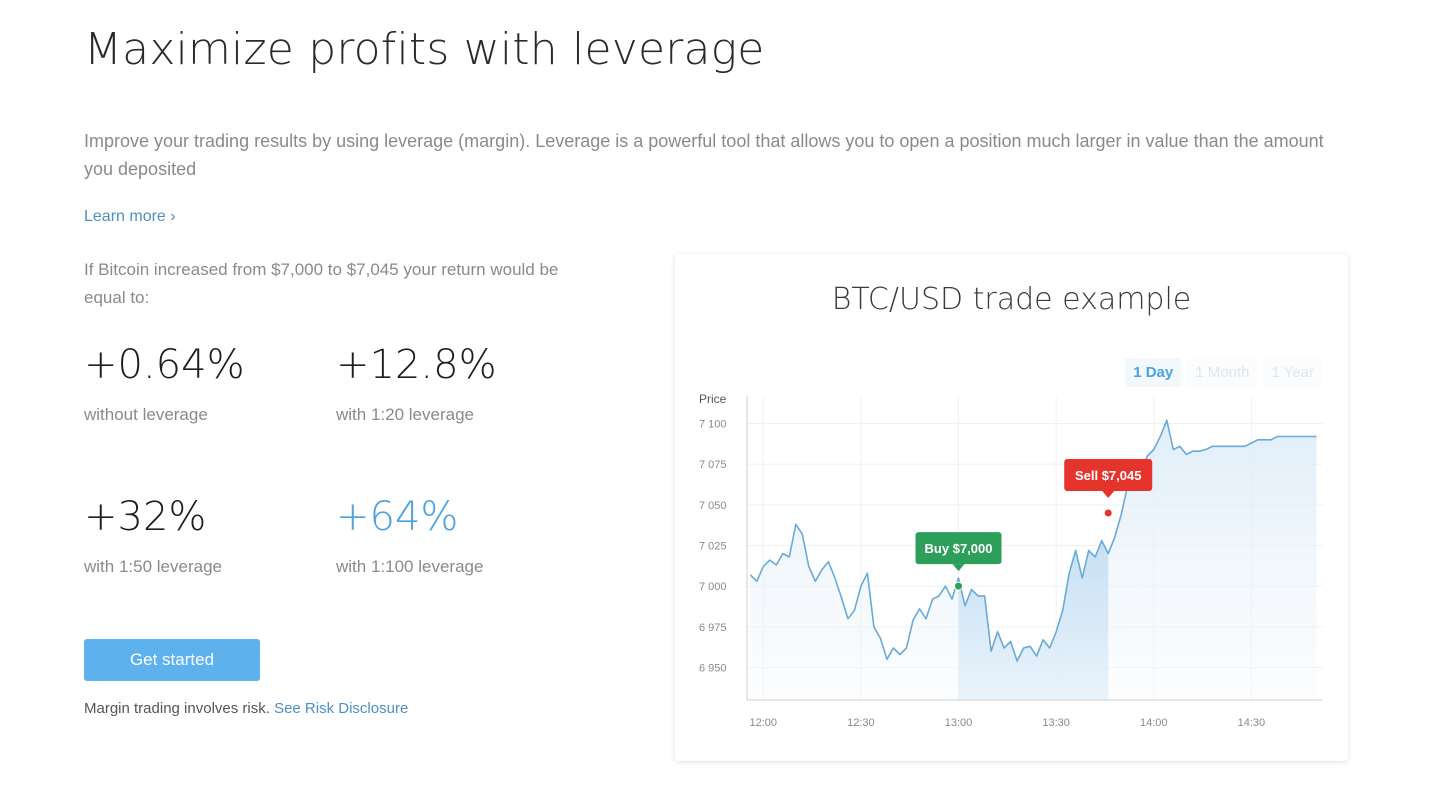 The height and width of the screenshot is (799, 1446). What do you see at coordinates (1292, 372) in the screenshot?
I see `tab-1-year: 1 Year` at bounding box center [1292, 372].